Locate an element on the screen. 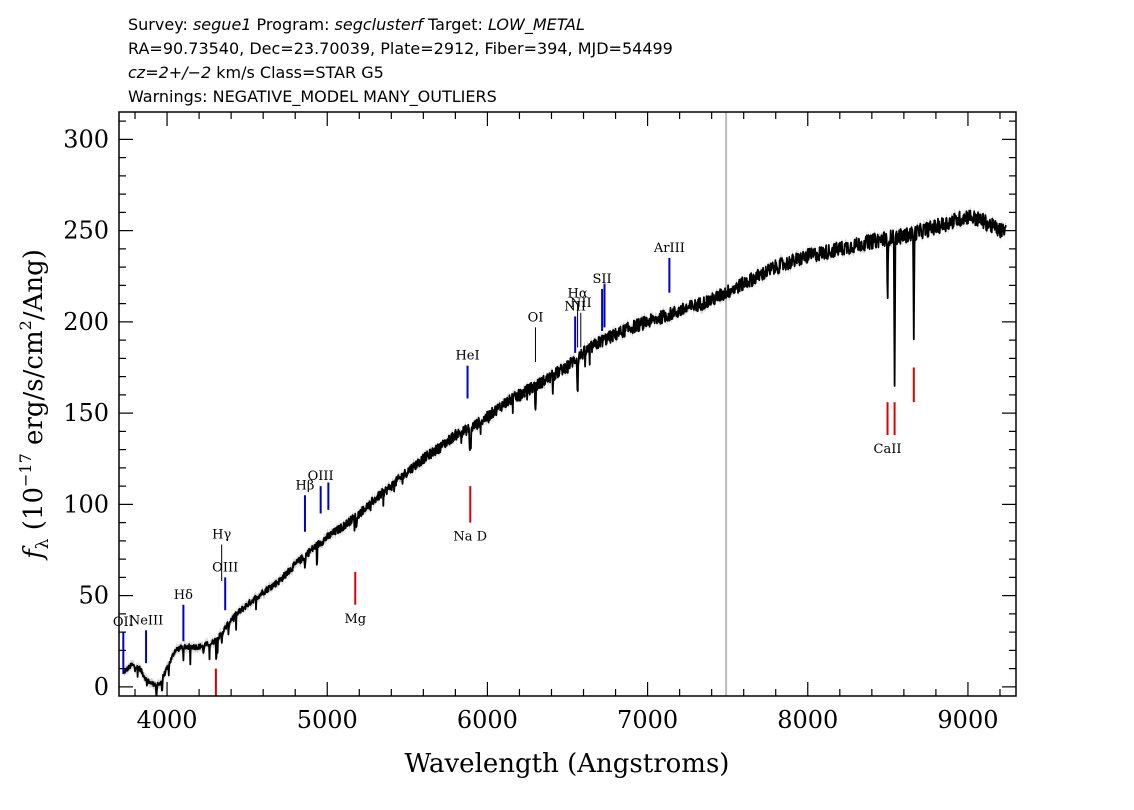  emission-line-label-2: Hδ is located at coordinates (183, 595).